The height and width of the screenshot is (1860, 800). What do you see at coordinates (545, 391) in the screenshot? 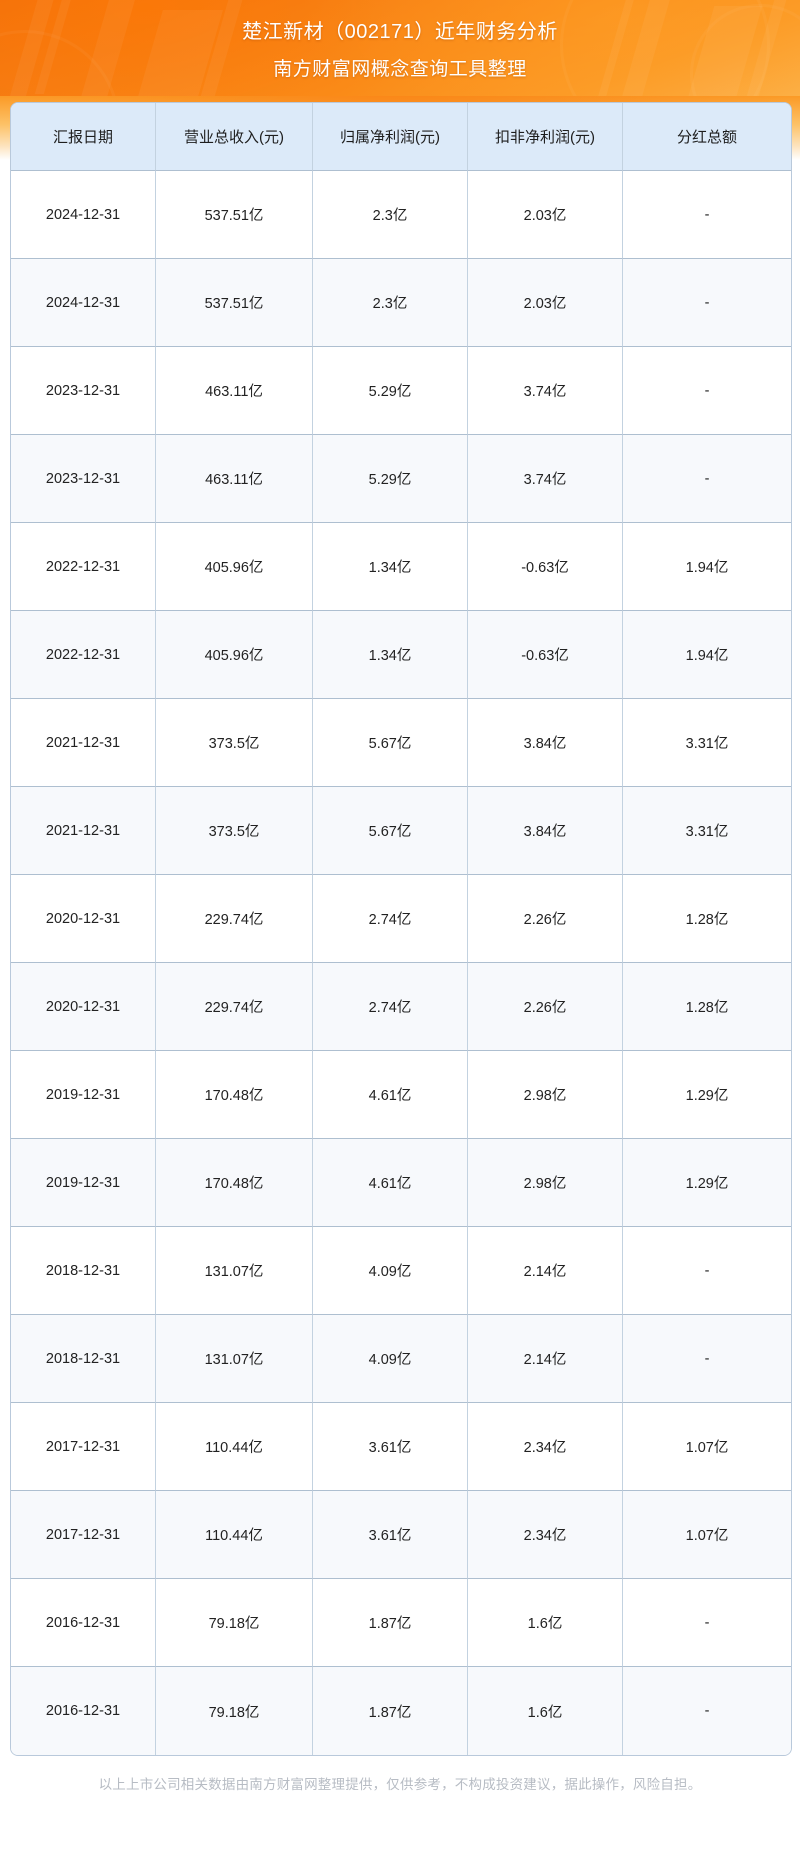
I see `cell-deducted-profit: 3.74亿` at bounding box center [545, 391].